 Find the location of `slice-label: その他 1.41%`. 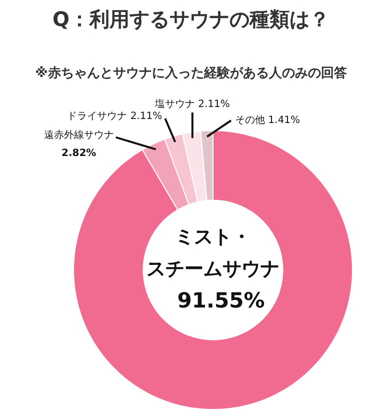

slice-label: その他 1.41% is located at coordinates (267, 120).